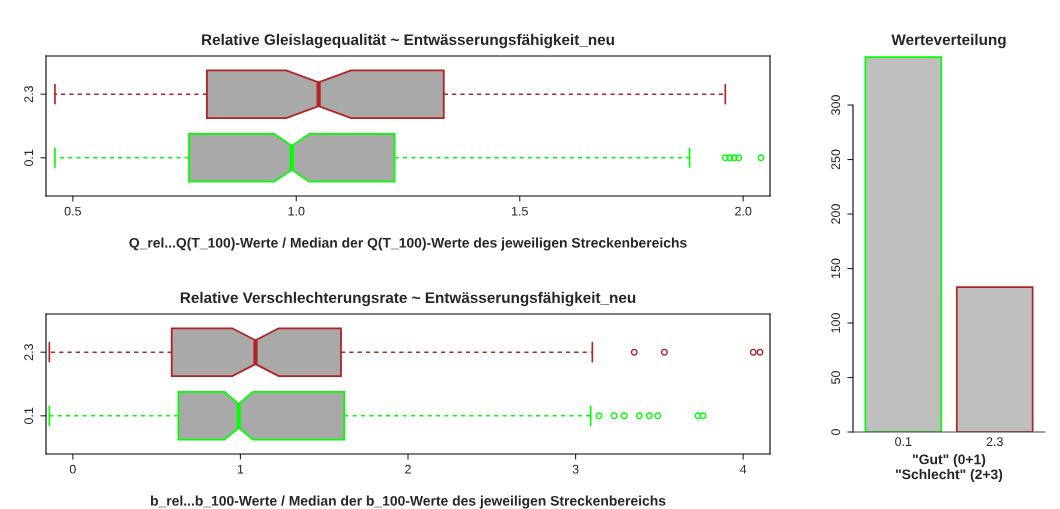 This screenshot has width=1060, height=509. I want to click on y-tick-label: 250, so click(836, 159).